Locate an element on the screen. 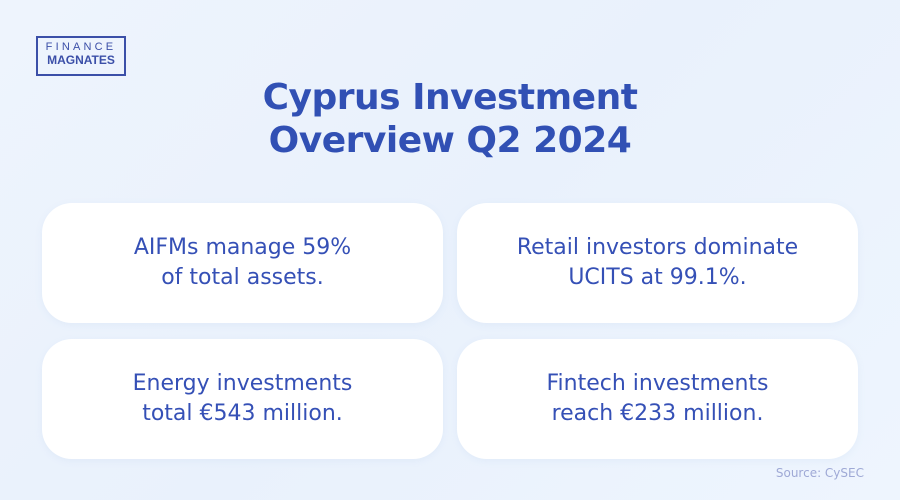 Image resolution: width=900 pixels, height=500 pixels. source-note: Source: CySEC is located at coordinates (819, 473).